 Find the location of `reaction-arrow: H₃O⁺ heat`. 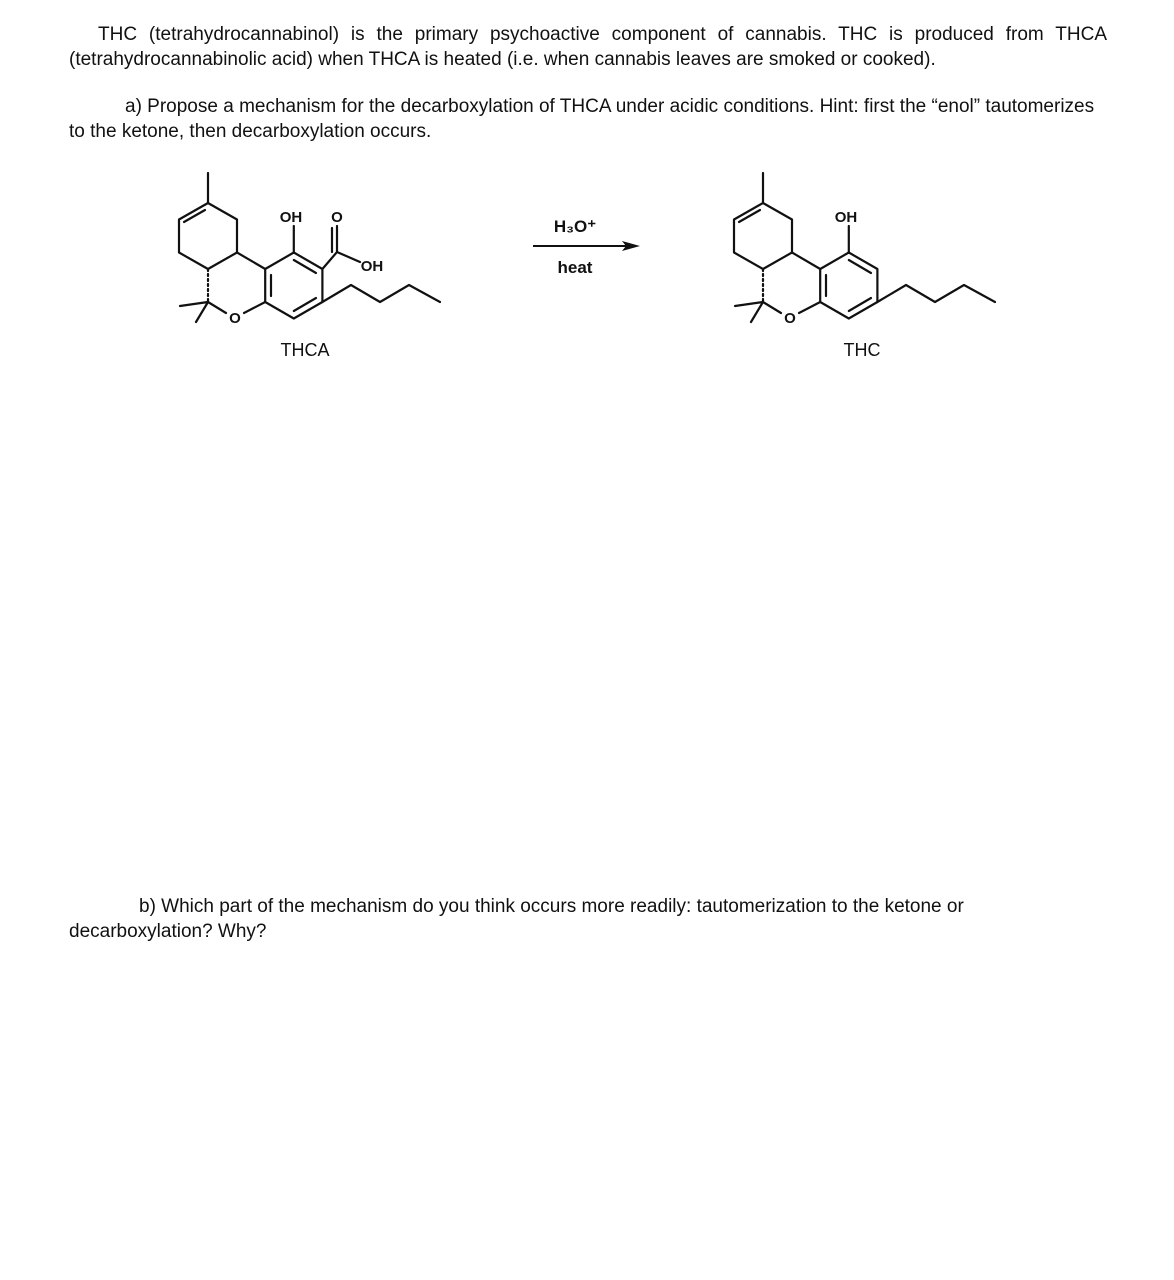

reaction-arrow: H₃O⁺ heat is located at coordinates (586, 247).